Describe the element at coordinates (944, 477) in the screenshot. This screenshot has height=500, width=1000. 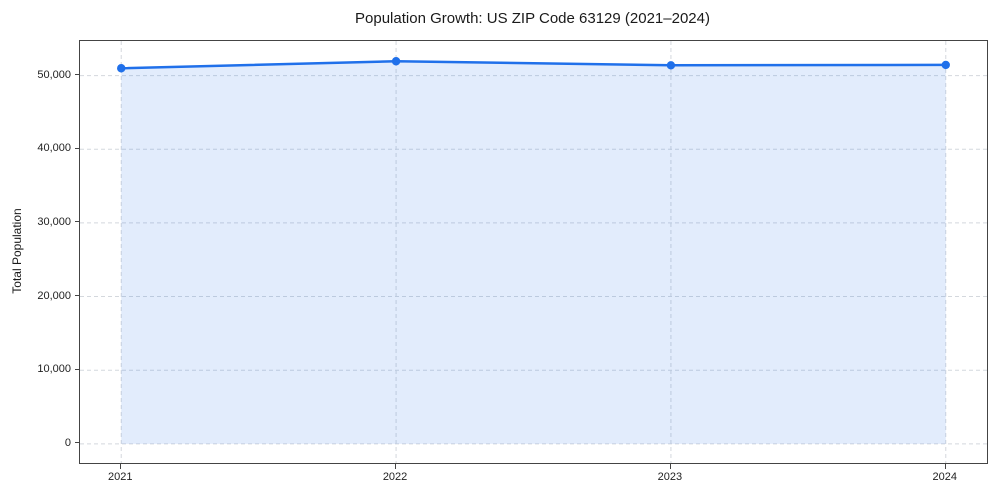
I see `x-tick-label: 2024` at that location.